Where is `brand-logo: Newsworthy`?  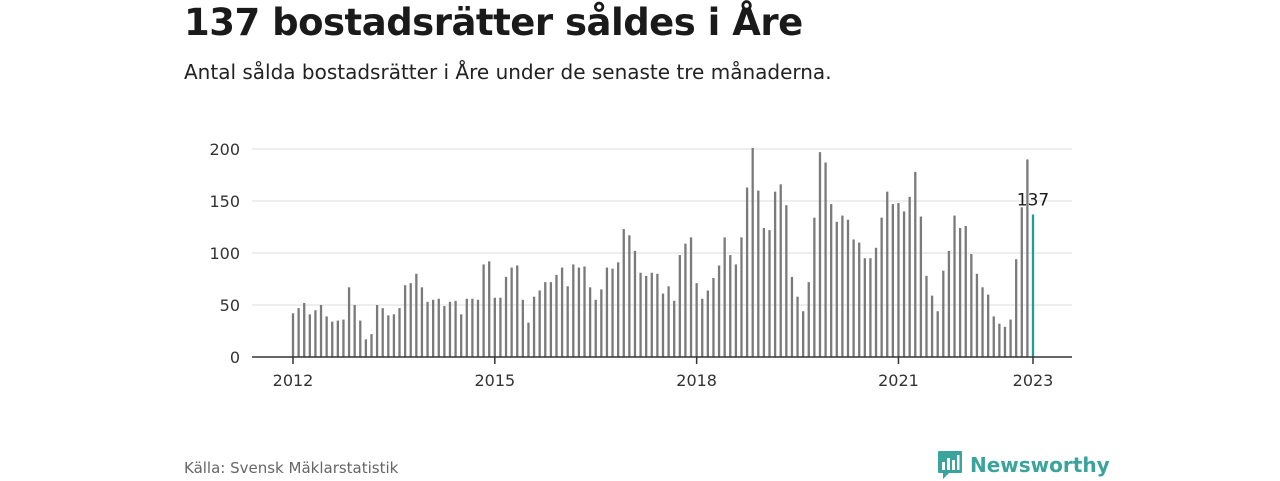
brand-logo: Newsworthy is located at coordinates (1023, 465).